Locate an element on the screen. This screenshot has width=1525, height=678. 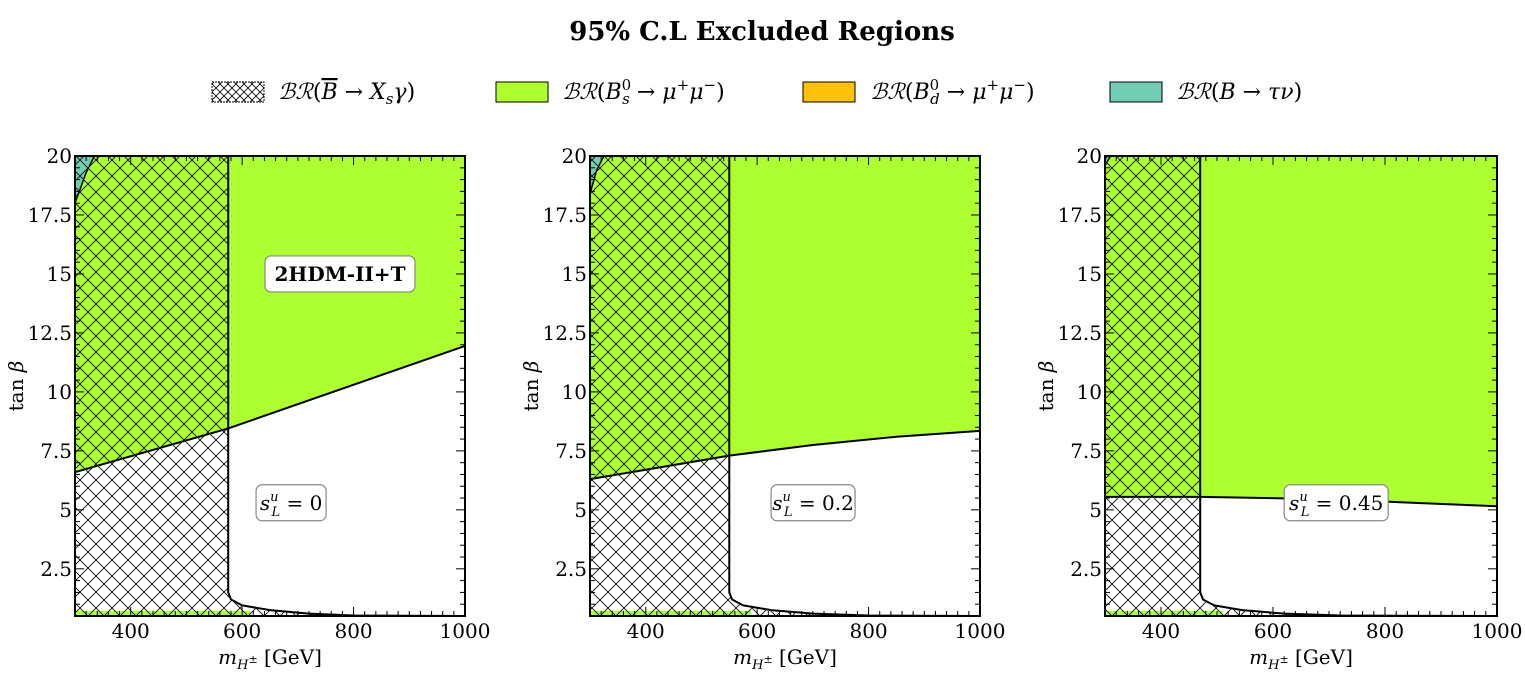
legend-item-bsgamma: ℬℛ(B → Xsγ) is located at coordinates (313, 94).